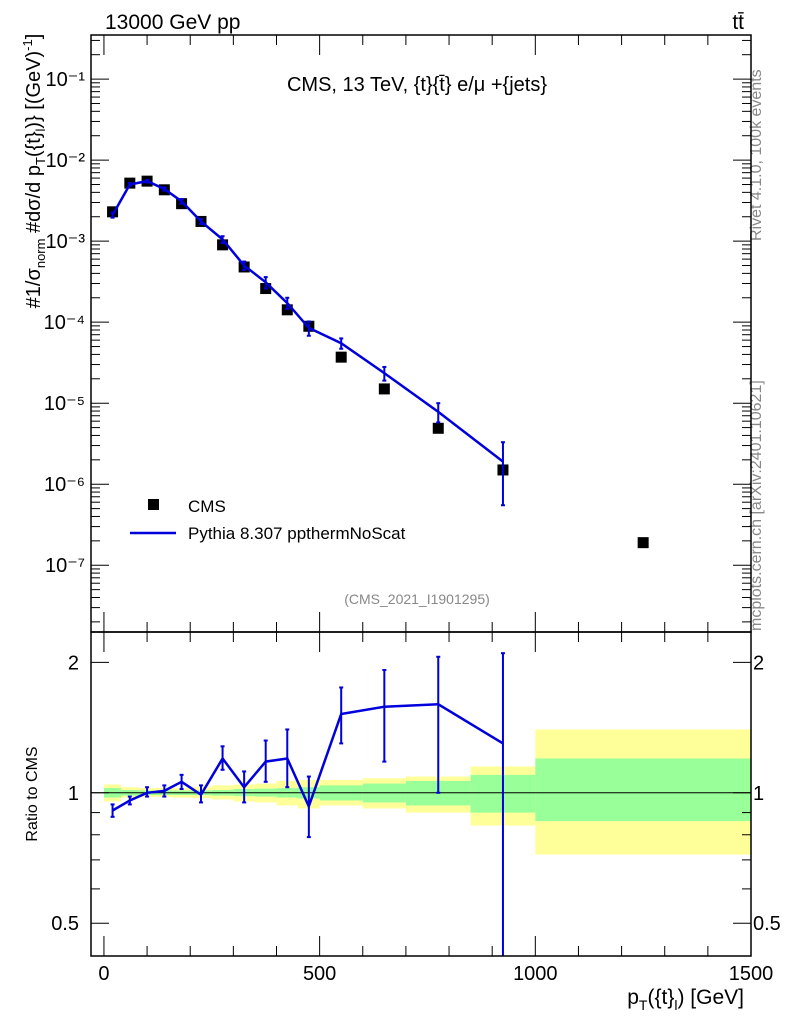 The width and height of the screenshot is (786, 1024). Describe the element at coordinates (103, 974) in the screenshot. I see `x-tick-label: 0` at that location.